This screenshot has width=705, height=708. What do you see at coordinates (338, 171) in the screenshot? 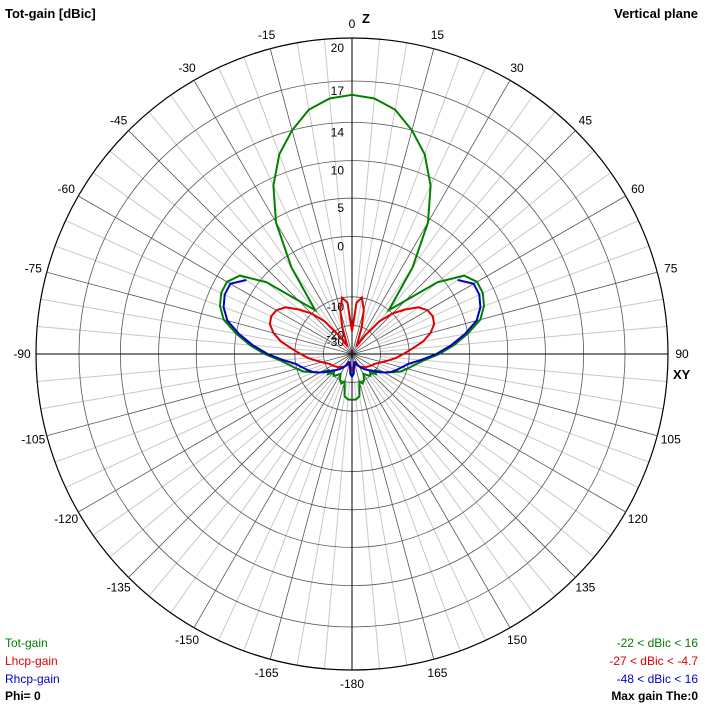
I see `radial-tick-label: 10` at bounding box center [338, 171].